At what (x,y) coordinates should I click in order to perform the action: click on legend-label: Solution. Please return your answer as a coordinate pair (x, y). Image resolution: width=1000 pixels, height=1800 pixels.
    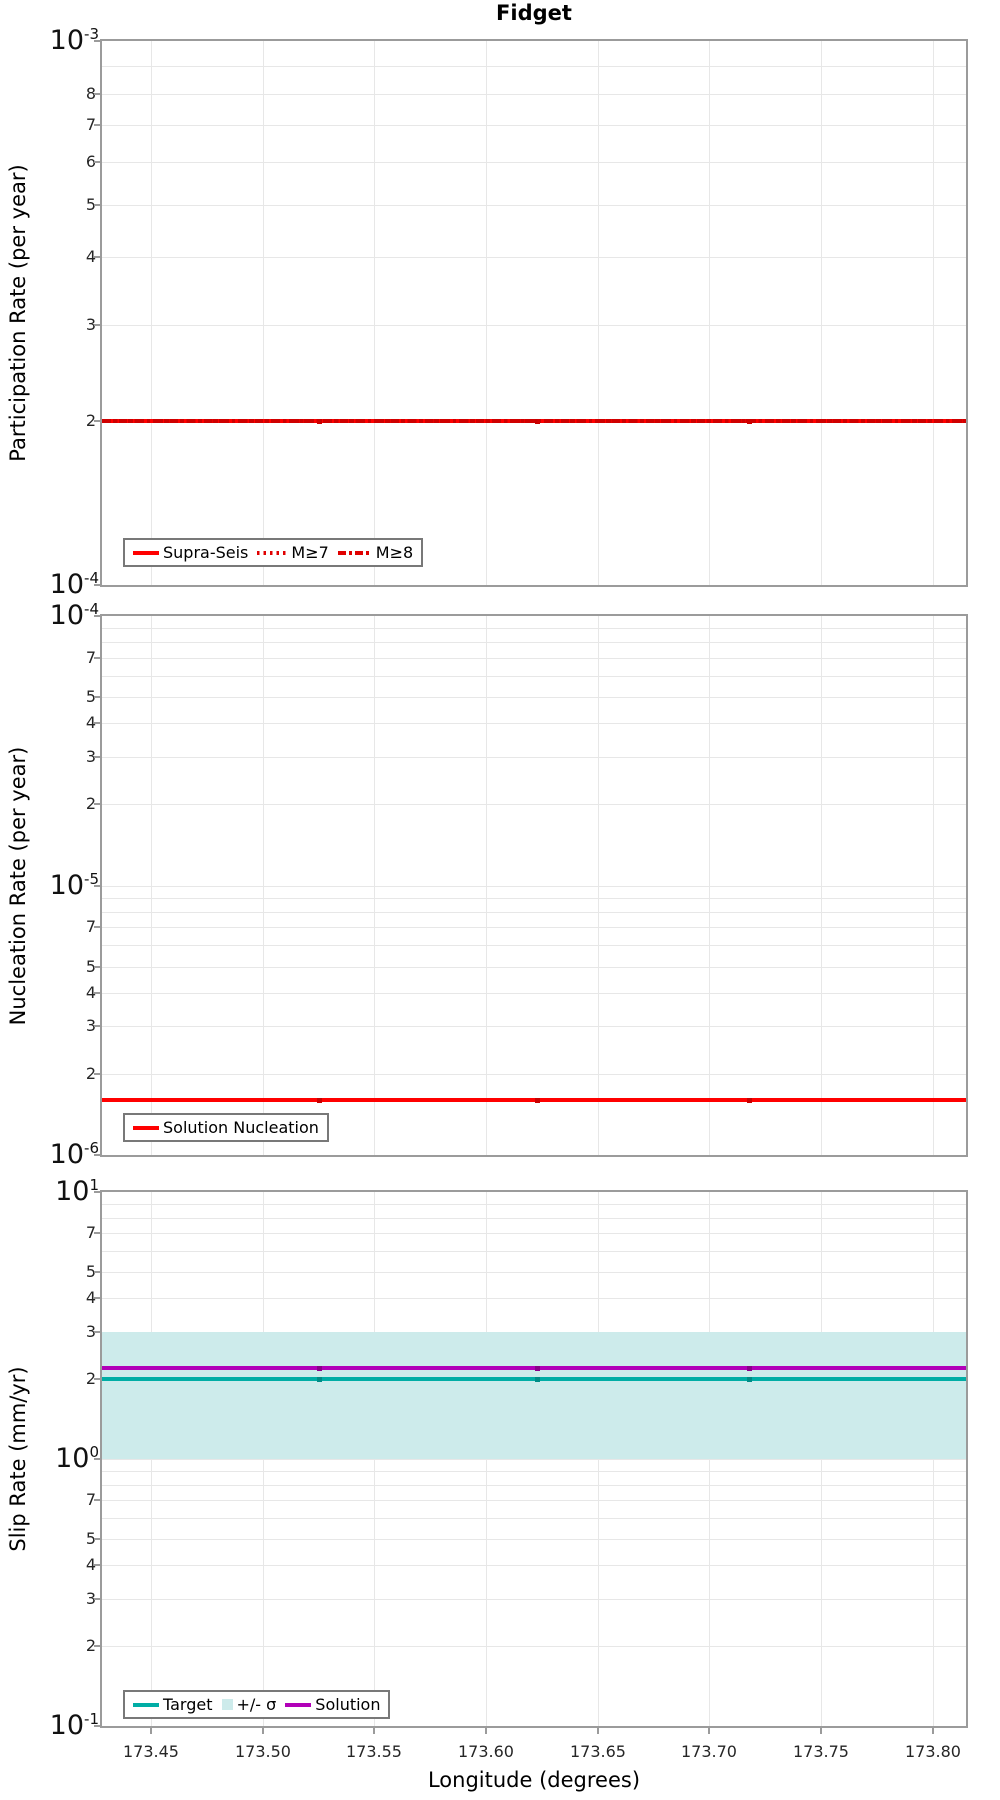
    Looking at the image, I should click on (348, 1704).